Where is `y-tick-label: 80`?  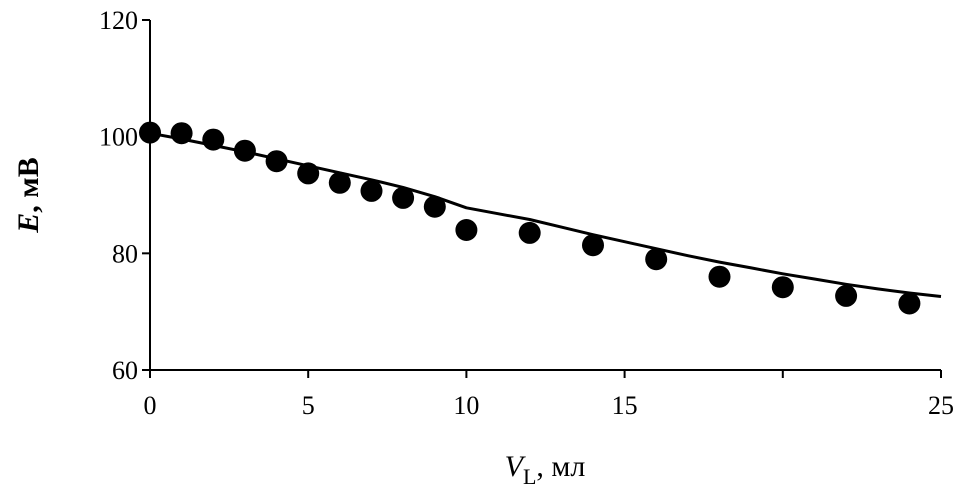 y-tick-label: 80 is located at coordinates (125, 253).